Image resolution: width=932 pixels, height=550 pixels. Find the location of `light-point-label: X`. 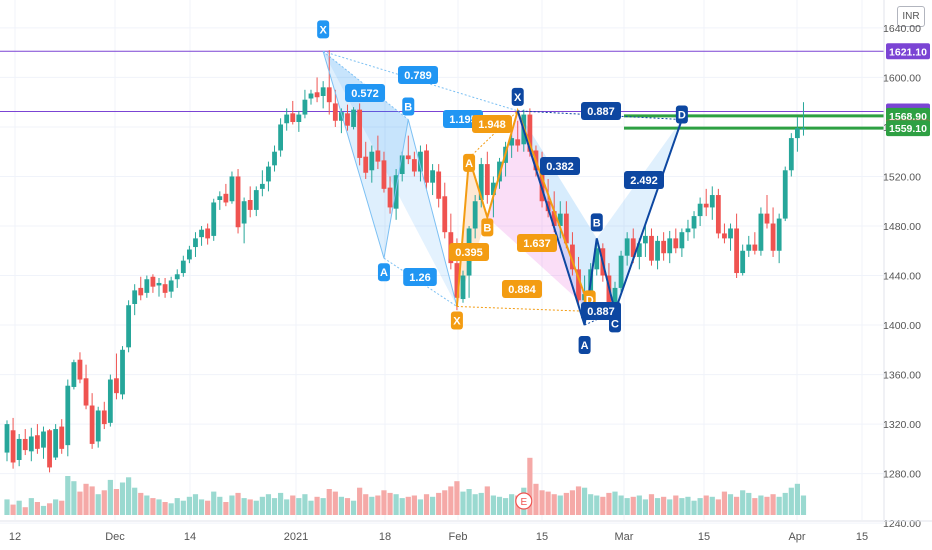

light-point-label: X is located at coordinates (323, 30).